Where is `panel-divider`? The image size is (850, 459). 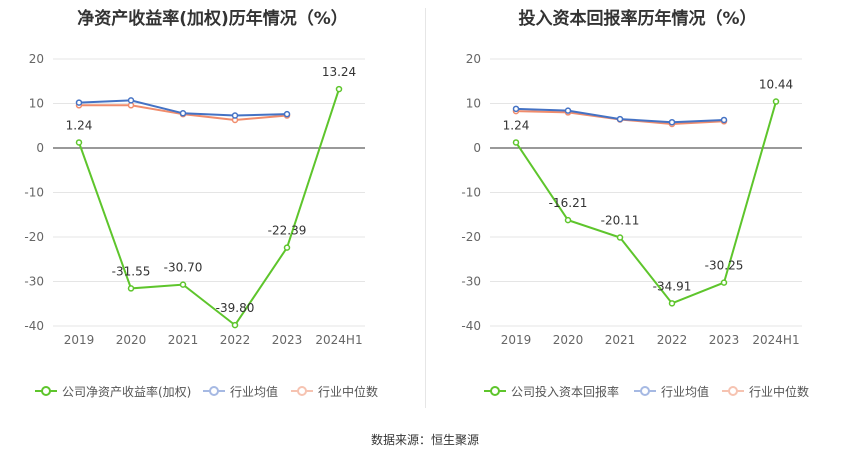
panel-divider is located at coordinates (425, 208).